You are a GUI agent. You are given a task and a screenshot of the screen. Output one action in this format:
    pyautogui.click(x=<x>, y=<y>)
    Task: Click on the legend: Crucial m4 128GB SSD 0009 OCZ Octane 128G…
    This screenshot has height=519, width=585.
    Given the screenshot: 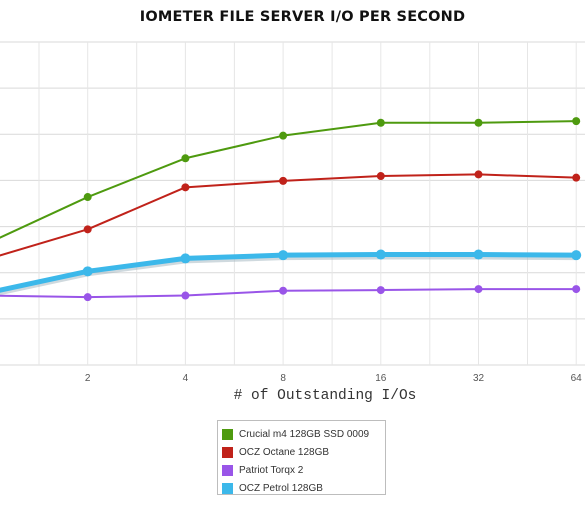 What is the action you would take?
    pyautogui.click(x=301, y=457)
    